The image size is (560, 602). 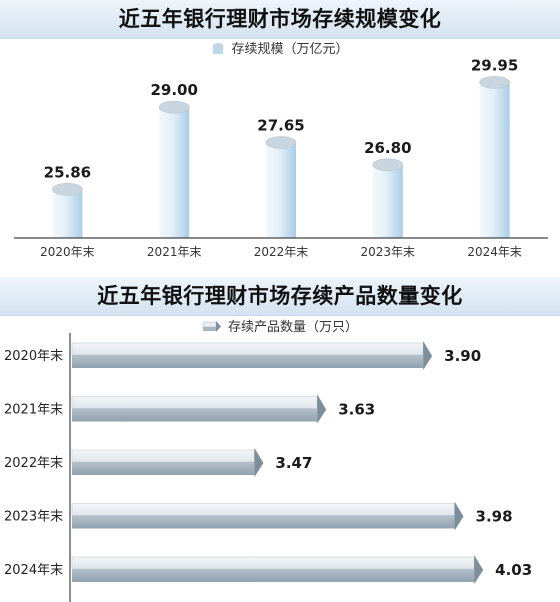 I want to click on value-label: 29.00, so click(x=173, y=90).